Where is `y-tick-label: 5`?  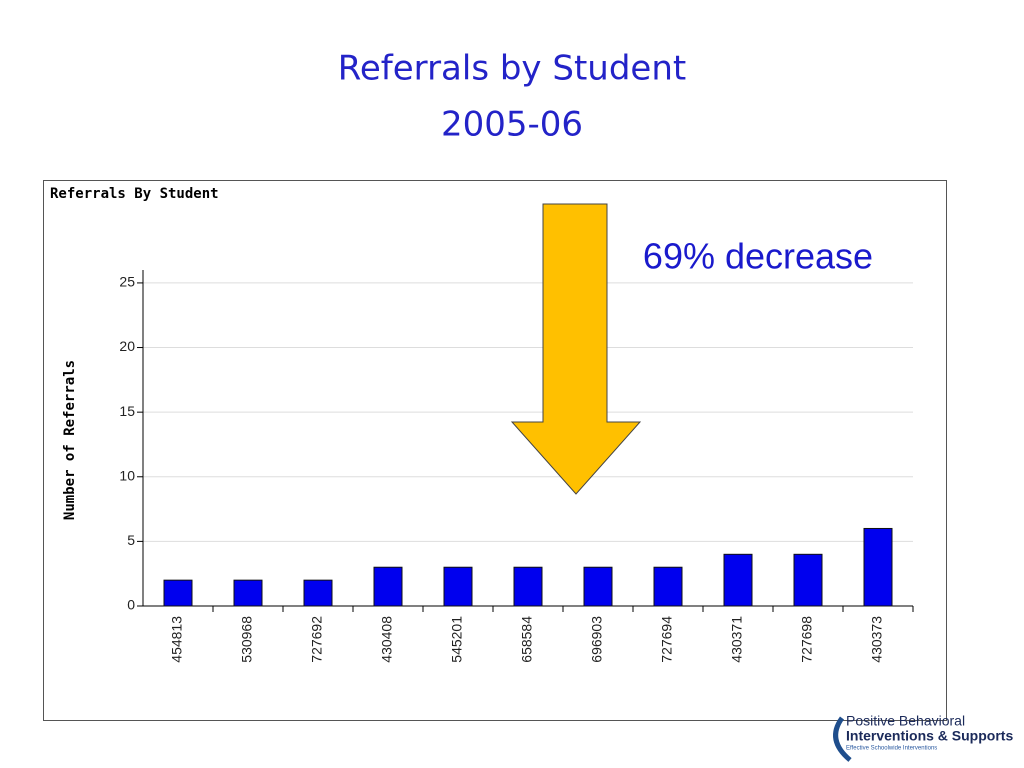 y-tick-label: 5 is located at coordinates (131, 540).